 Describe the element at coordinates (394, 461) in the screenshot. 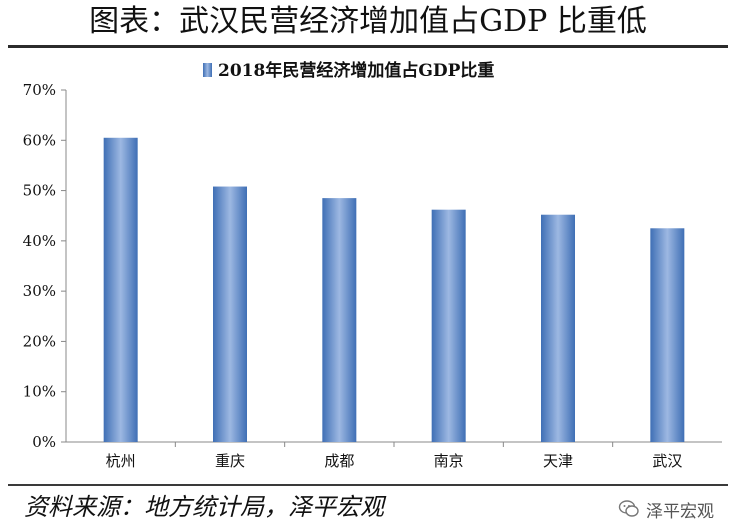

I see `x-tick-labels: 杭州 重庆 成都 南京 天津 武汉` at that location.